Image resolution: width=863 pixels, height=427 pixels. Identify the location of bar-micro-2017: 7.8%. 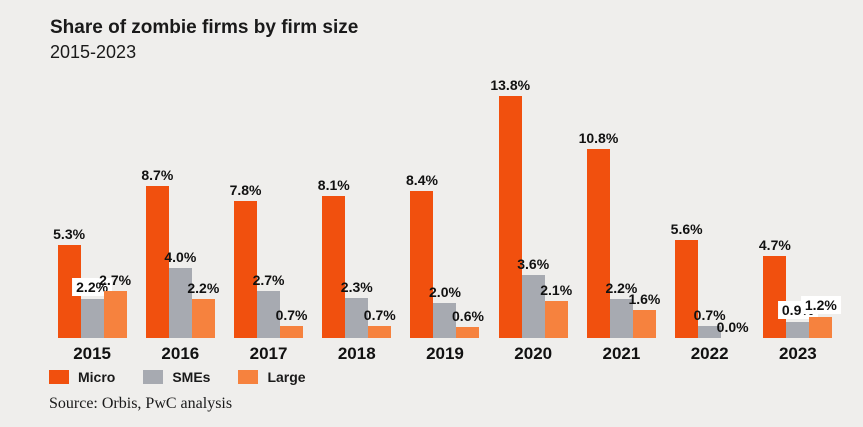
(246, 260).